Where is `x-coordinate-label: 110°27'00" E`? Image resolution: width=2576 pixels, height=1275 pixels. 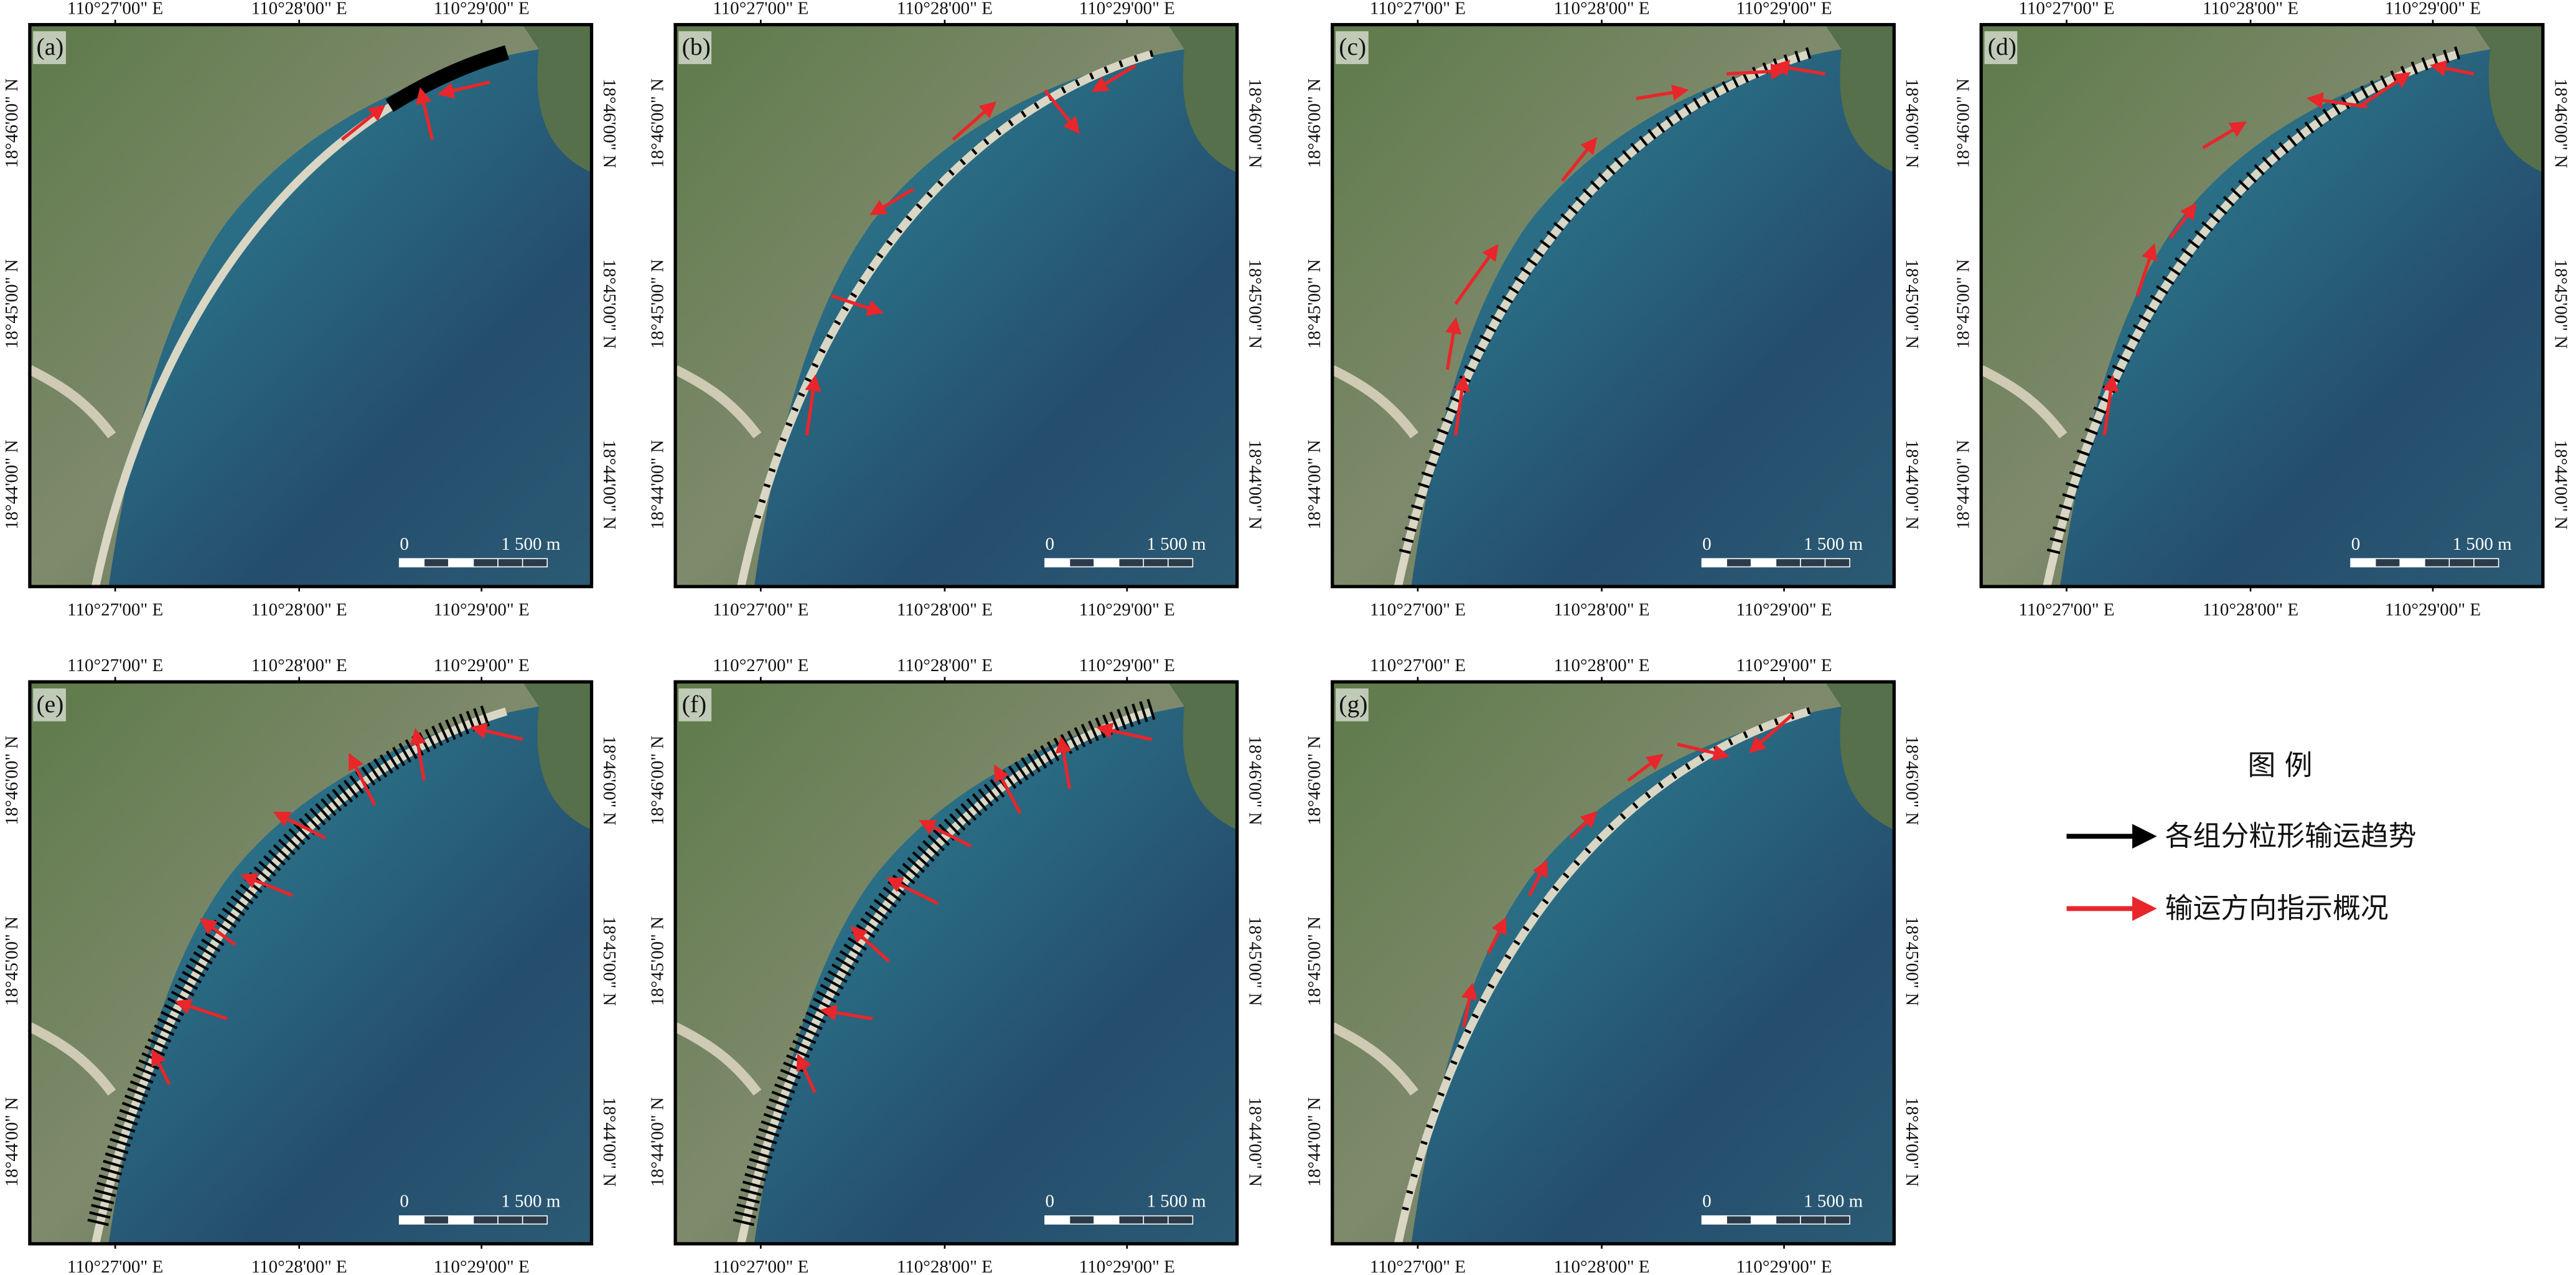 x-coordinate-label: 110°27'00" E is located at coordinates (760, 609).